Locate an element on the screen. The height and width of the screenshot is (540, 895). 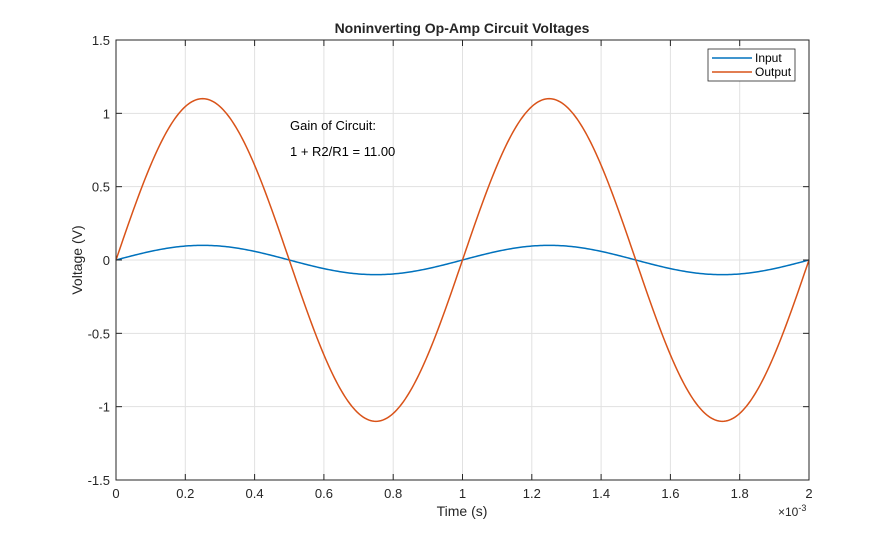
y-tick-label: 0 is located at coordinates (106, 260).